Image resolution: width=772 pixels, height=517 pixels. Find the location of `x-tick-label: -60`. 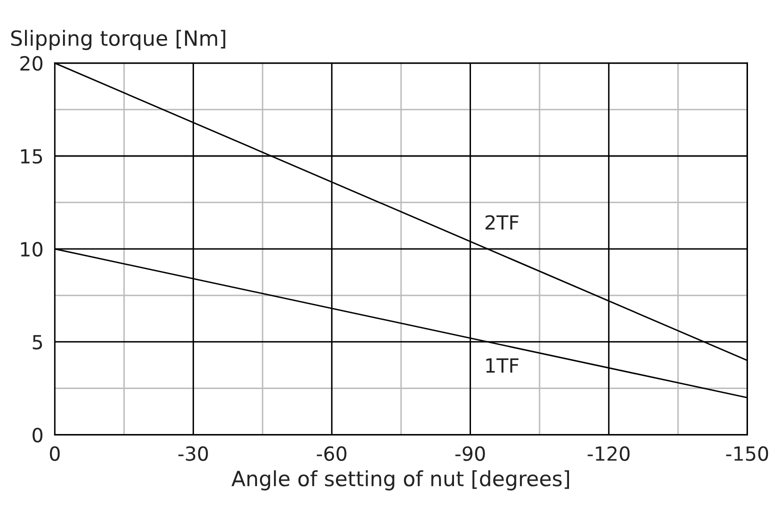

x-tick-label: -60 is located at coordinates (331, 453).